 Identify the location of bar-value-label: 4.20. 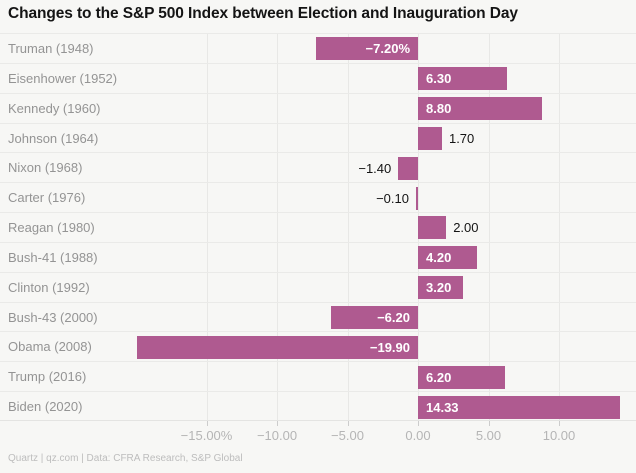
(439, 258).